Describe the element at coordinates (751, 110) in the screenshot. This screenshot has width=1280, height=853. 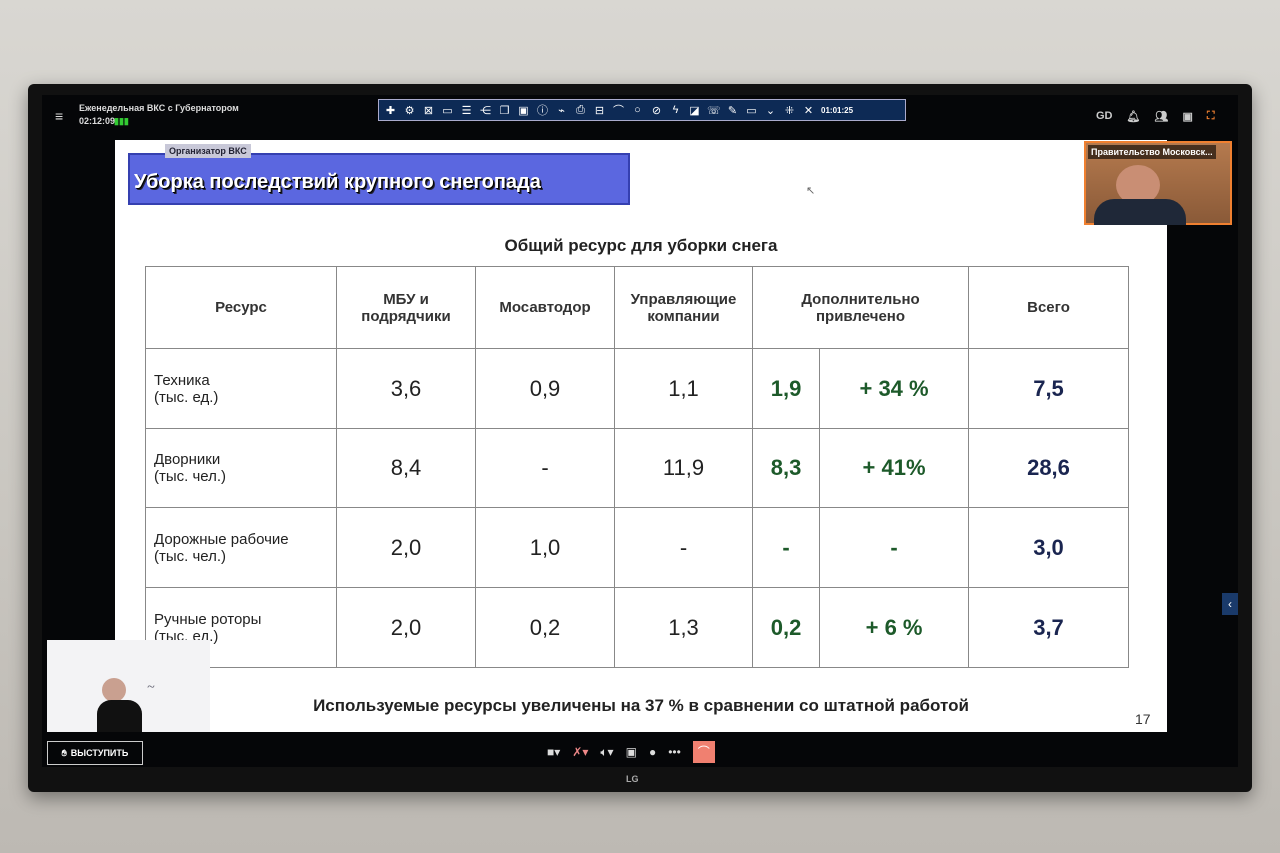
I see `video-icon: ▭` at that location.